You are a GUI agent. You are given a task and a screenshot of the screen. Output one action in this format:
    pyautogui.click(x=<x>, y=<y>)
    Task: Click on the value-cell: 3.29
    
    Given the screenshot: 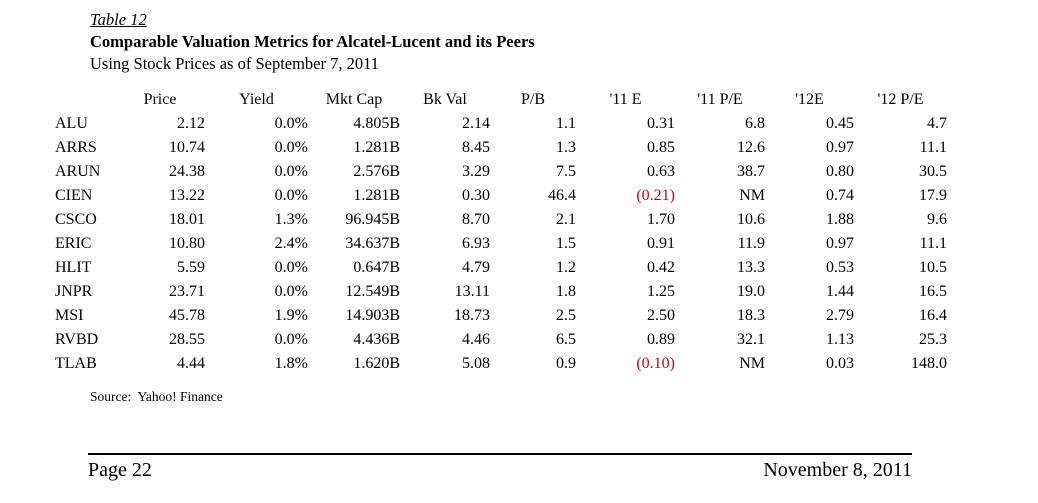 What is the action you would take?
    pyautogui.click(x=476, y=171)
    